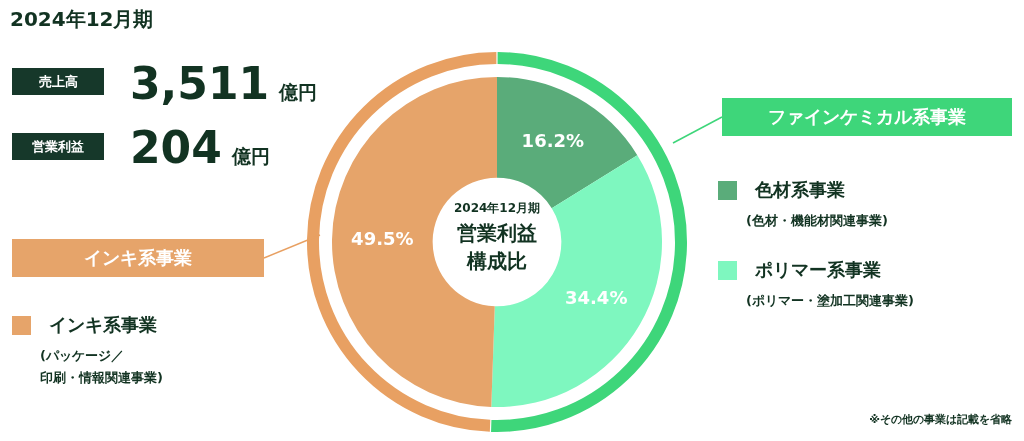  What do you see at coordinates (82, 19) in the screenshot?
I see `chart-title: 2024年12月期` at bounding box center [82, 19].